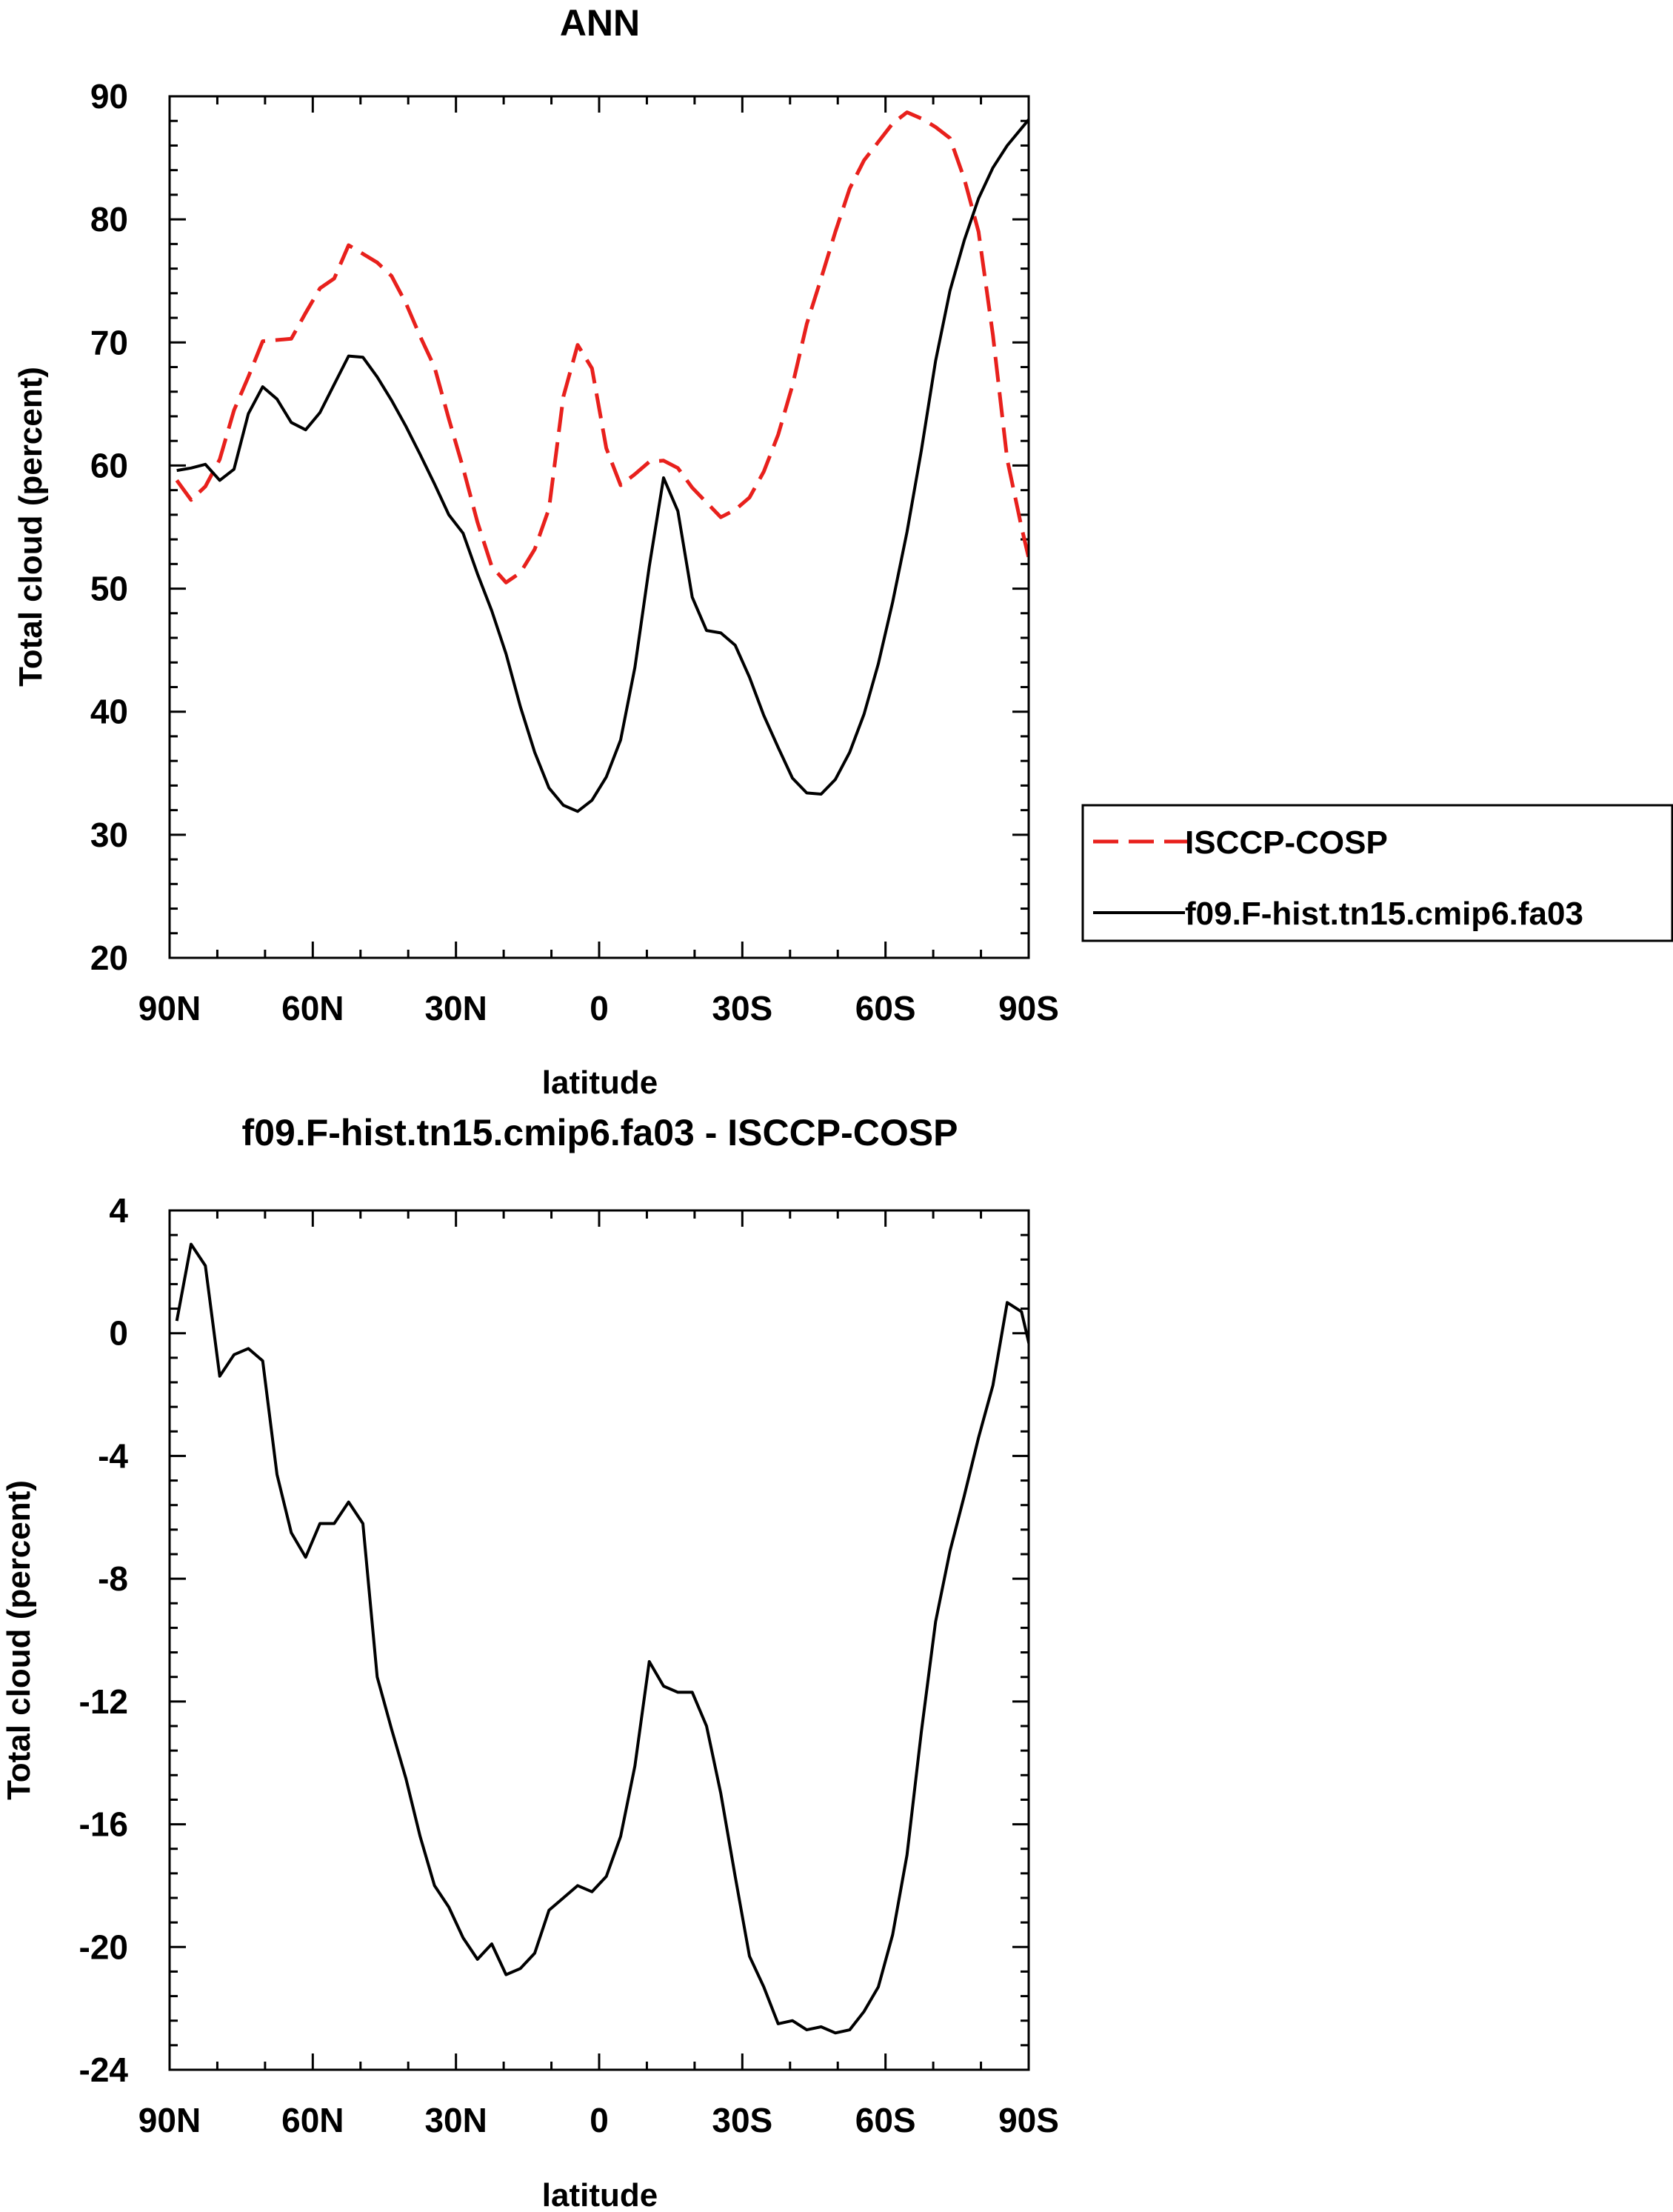 The width and height of the screenshot is (1673, 2212). What do you see at coordinates (600, 2194) in the screenshot?
I see `bottom-x-axis-label: latitude` at bounding box center [600, 2194].